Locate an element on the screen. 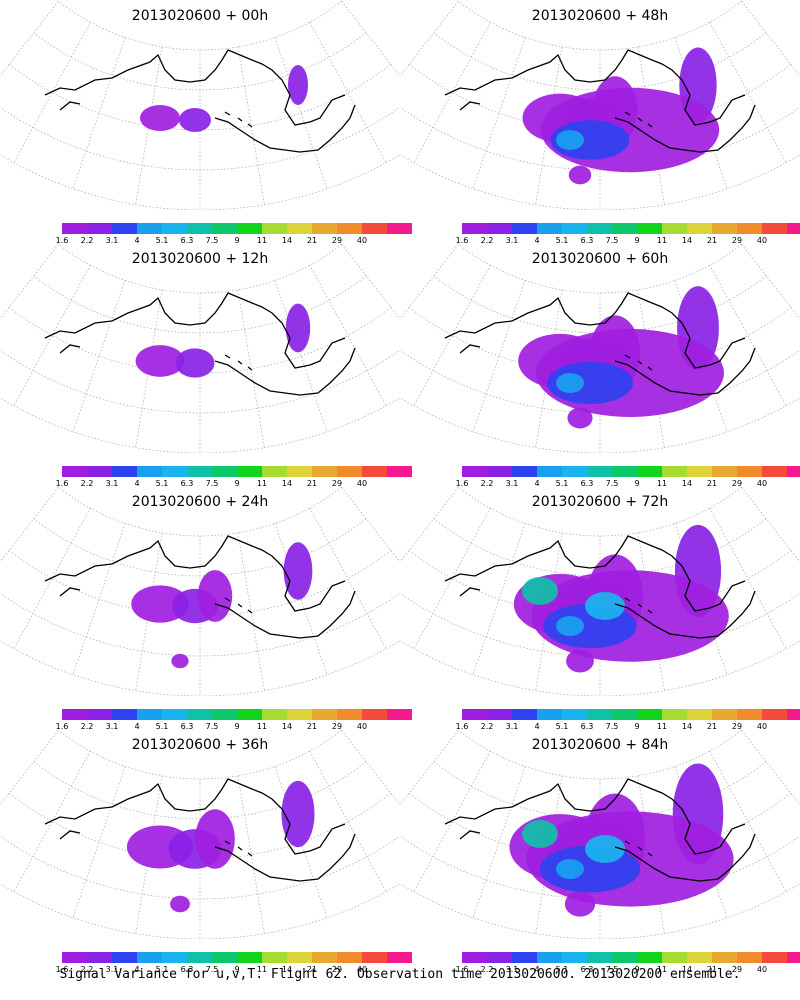 The height and width of the screenshot is (1000, 800). colorbar-tick-label: 7.5 is located at coordinates (612, 969).